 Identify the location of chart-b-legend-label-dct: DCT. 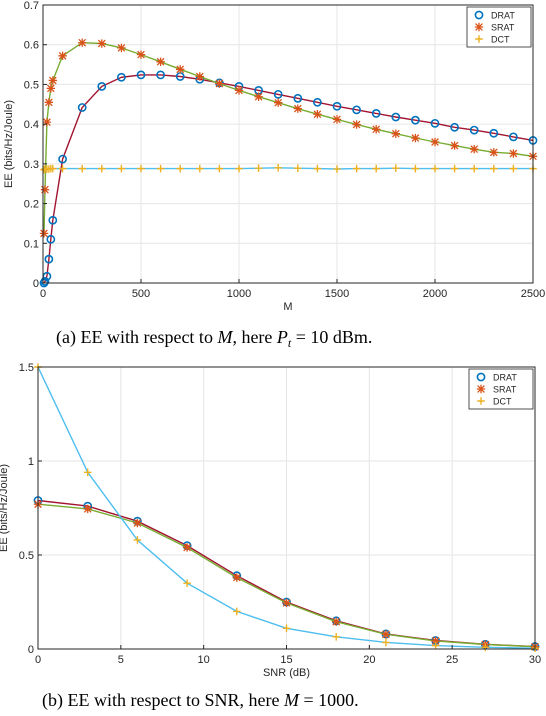
(502, 402).